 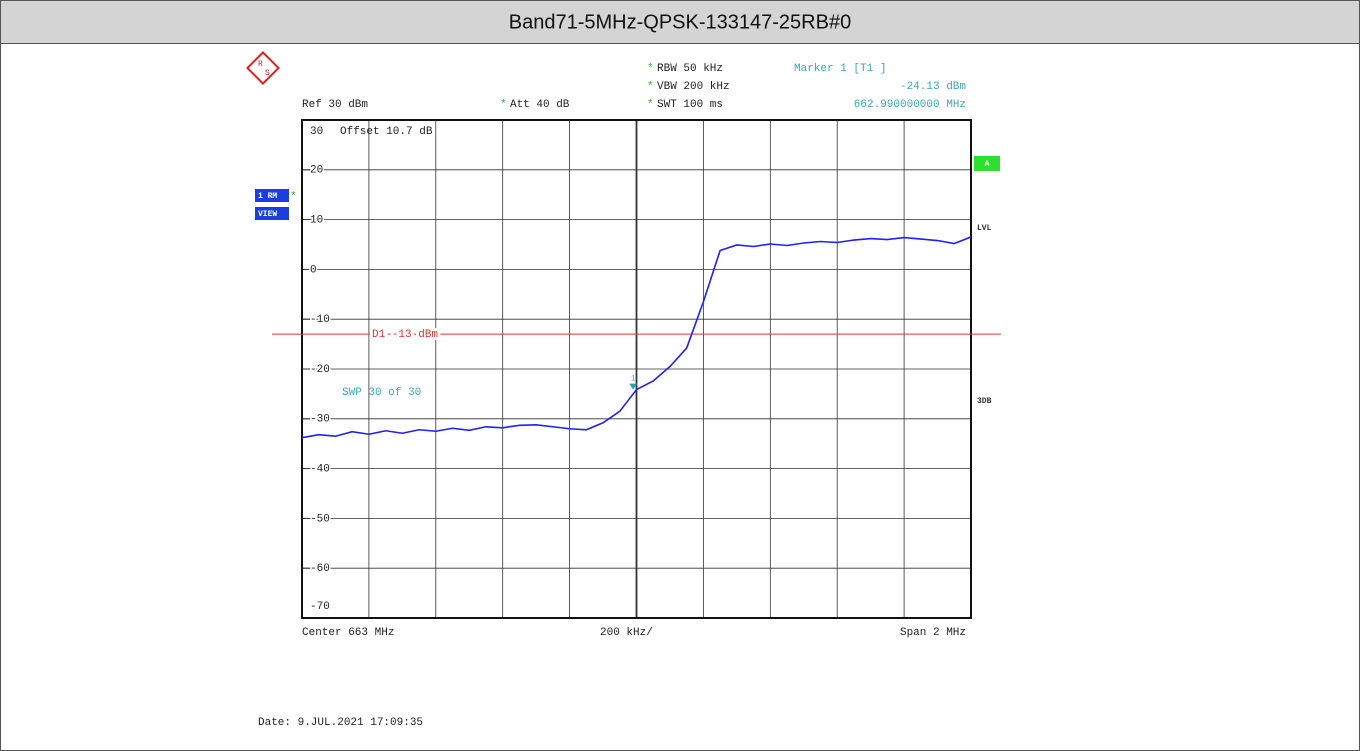 I want to click on rs-logo: R S, so click(x=263, y=68).